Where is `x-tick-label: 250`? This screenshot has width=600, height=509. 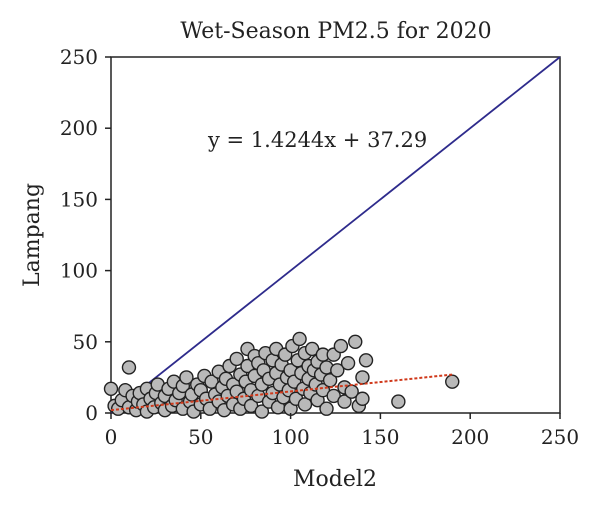 x-tick-label: 250 is located at coordinates (560, 437).